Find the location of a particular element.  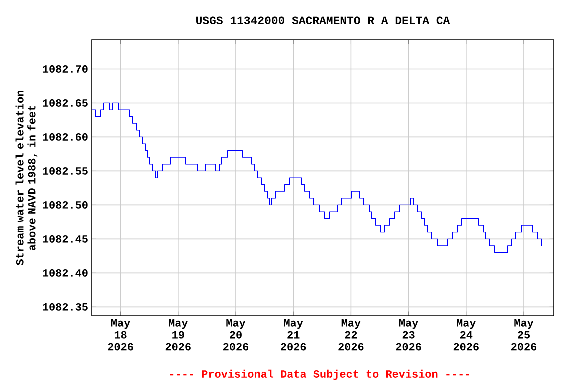

y-tick-label: 1082.50 is located at coordinates (65, 205).